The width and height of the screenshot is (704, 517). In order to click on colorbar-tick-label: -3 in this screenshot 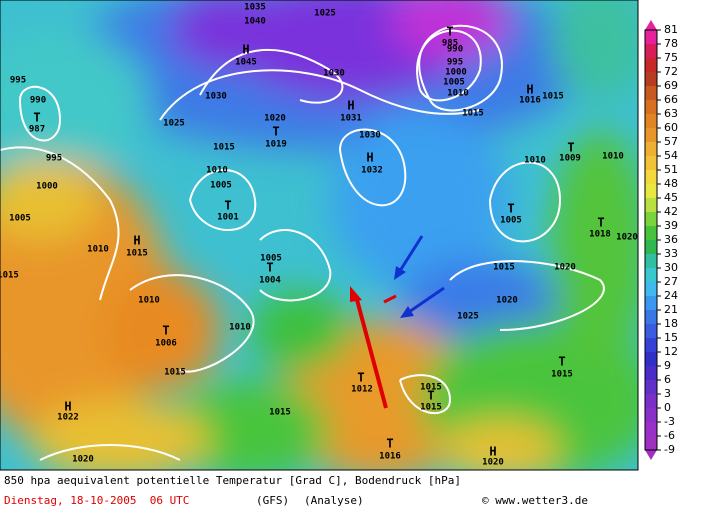, I will do `click(669, 421)`.